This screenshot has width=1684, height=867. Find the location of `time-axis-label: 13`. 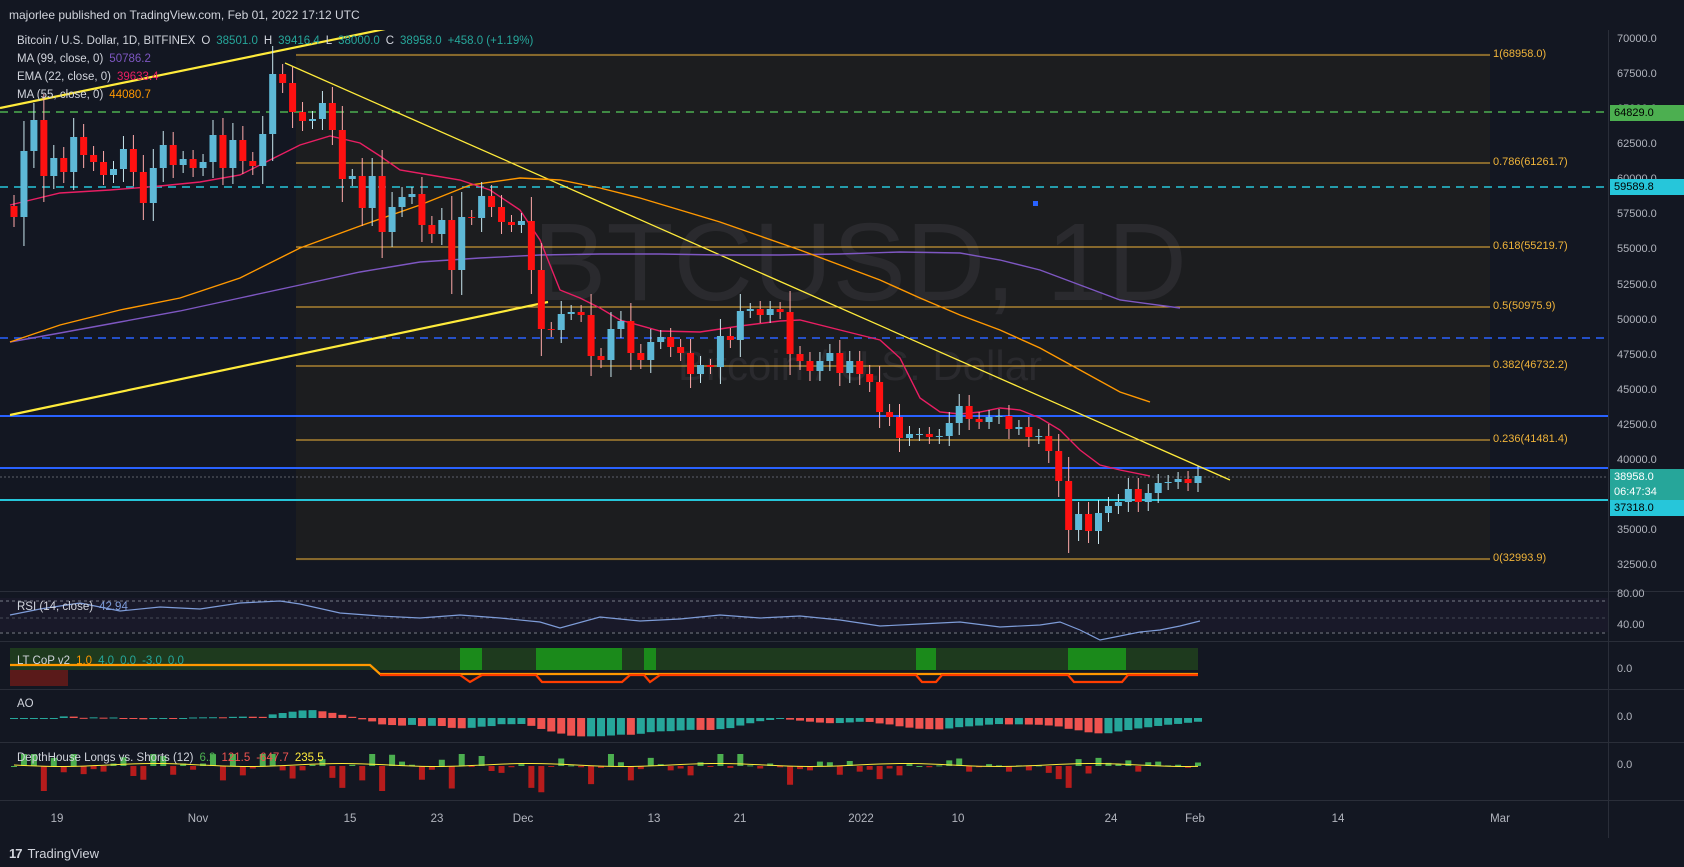

time-axis-label: 13 is located at coordinates (654, 819).